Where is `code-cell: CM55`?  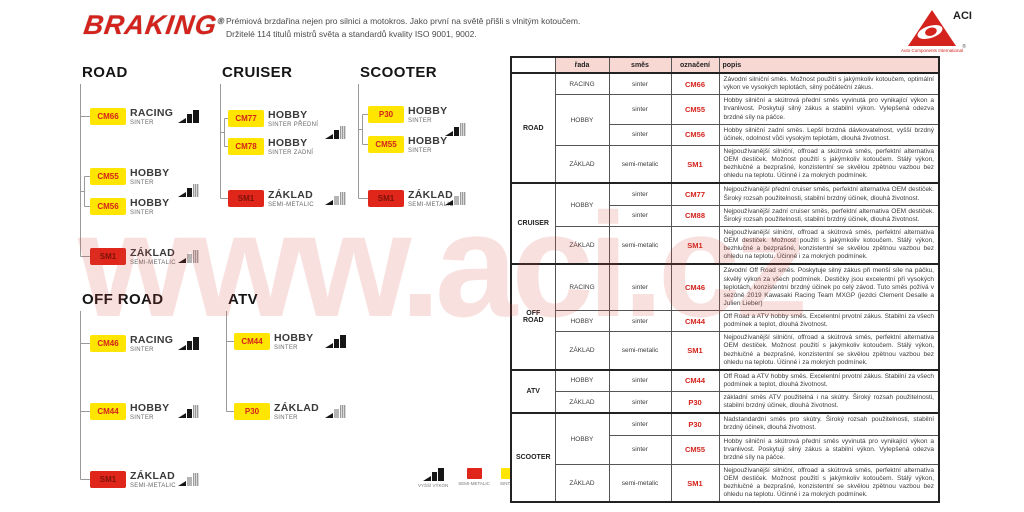
code-cell: CM55 is located at coordinates (695, 109).